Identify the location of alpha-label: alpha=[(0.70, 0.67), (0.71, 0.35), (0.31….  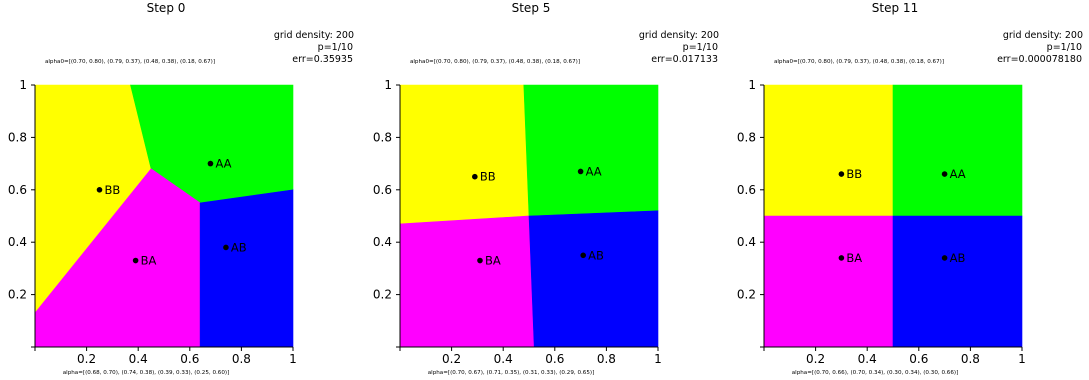
(511, 373).